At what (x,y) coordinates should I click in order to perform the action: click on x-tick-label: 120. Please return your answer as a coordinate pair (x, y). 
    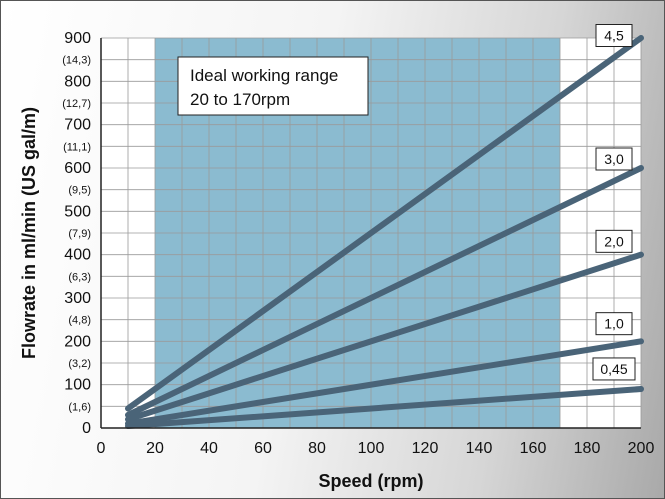
    Looking at the image, I should click on (425, 448).